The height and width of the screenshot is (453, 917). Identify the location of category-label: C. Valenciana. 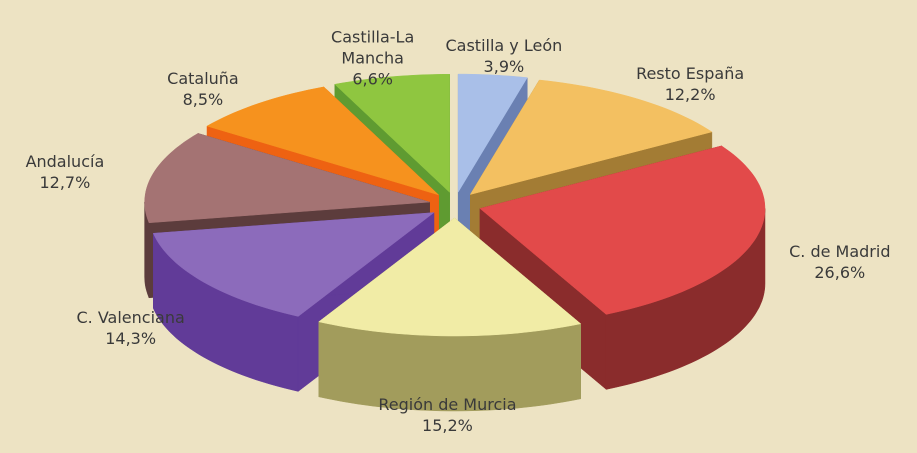
(130, 317).